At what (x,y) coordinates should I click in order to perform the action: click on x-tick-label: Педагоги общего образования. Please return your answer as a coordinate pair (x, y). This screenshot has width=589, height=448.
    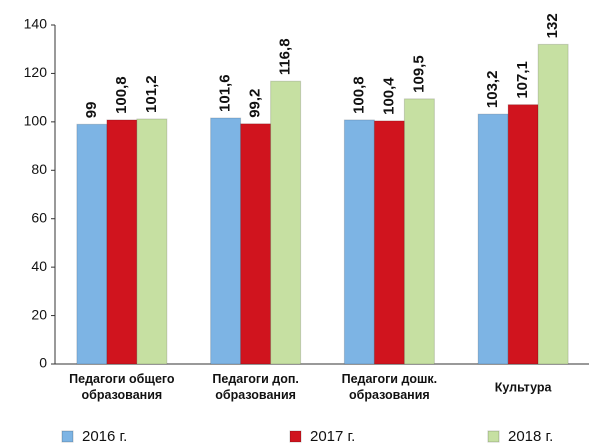
    Looking at the image, I should click on (122, 387).